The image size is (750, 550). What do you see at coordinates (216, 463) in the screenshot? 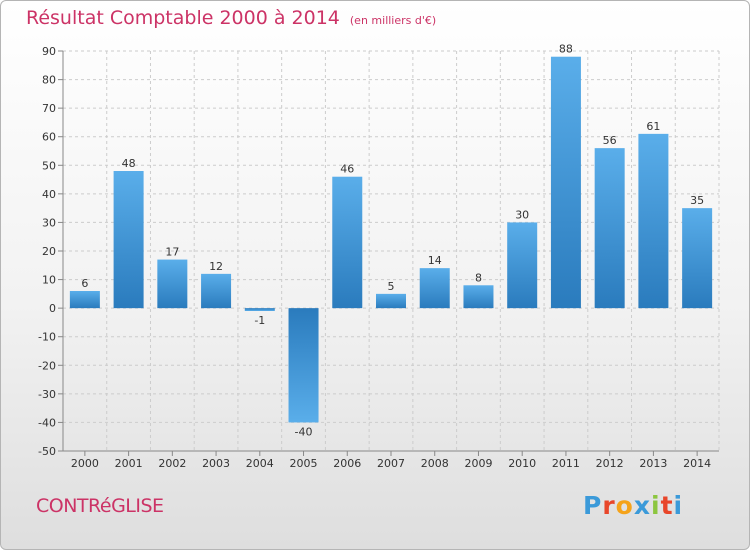
I see `x-tick-label: 2003` at bounding box center [216, 463].